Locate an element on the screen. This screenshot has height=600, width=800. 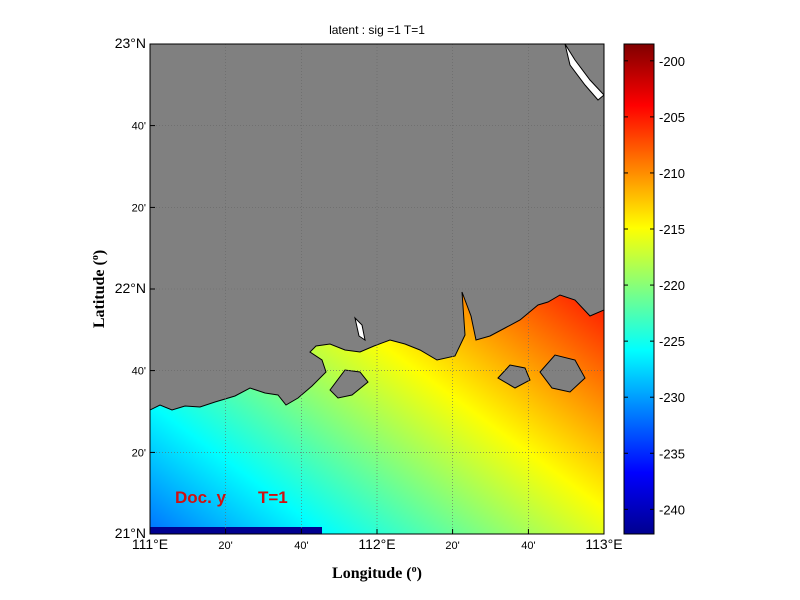
y-axis-label: Latitude (o) is located at coordinates (99, 289).